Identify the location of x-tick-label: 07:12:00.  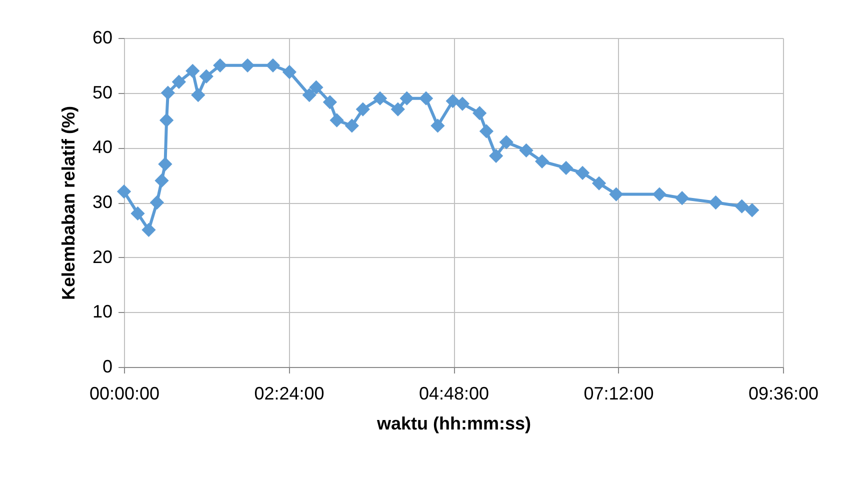
(619, 394).